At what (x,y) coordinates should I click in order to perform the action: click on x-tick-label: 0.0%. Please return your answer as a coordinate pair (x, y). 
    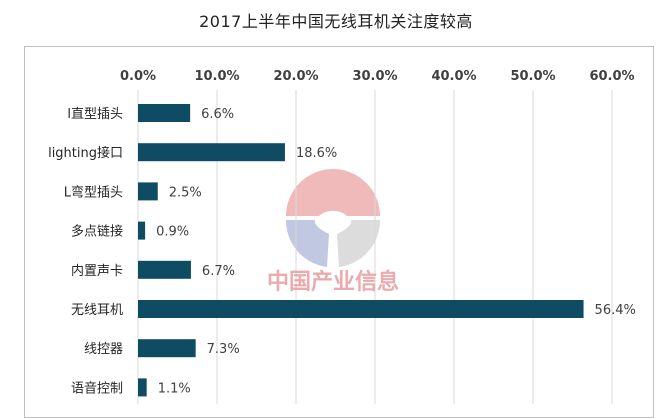
    Looking at the image, I should click on (138, 76).